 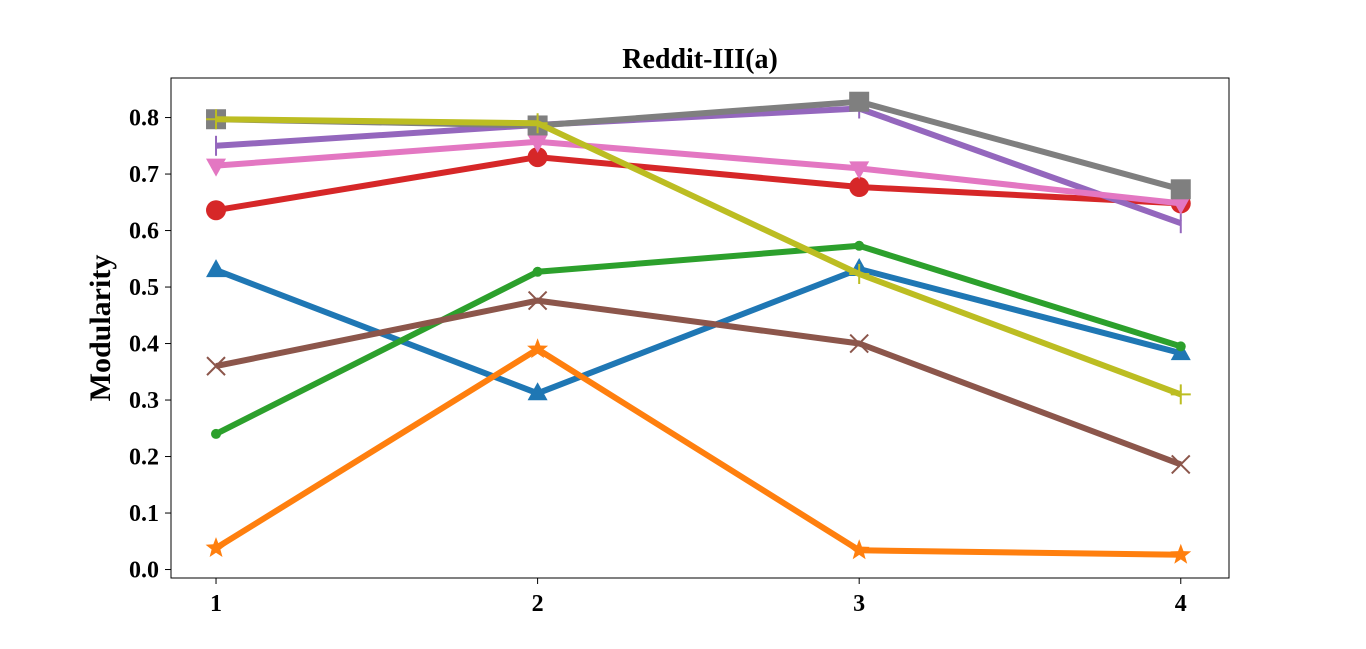 What do you see at coordinates (144, 401) in the screenshot?
I see `y-tick-label: 0.3` at bounding box center [144, 401].